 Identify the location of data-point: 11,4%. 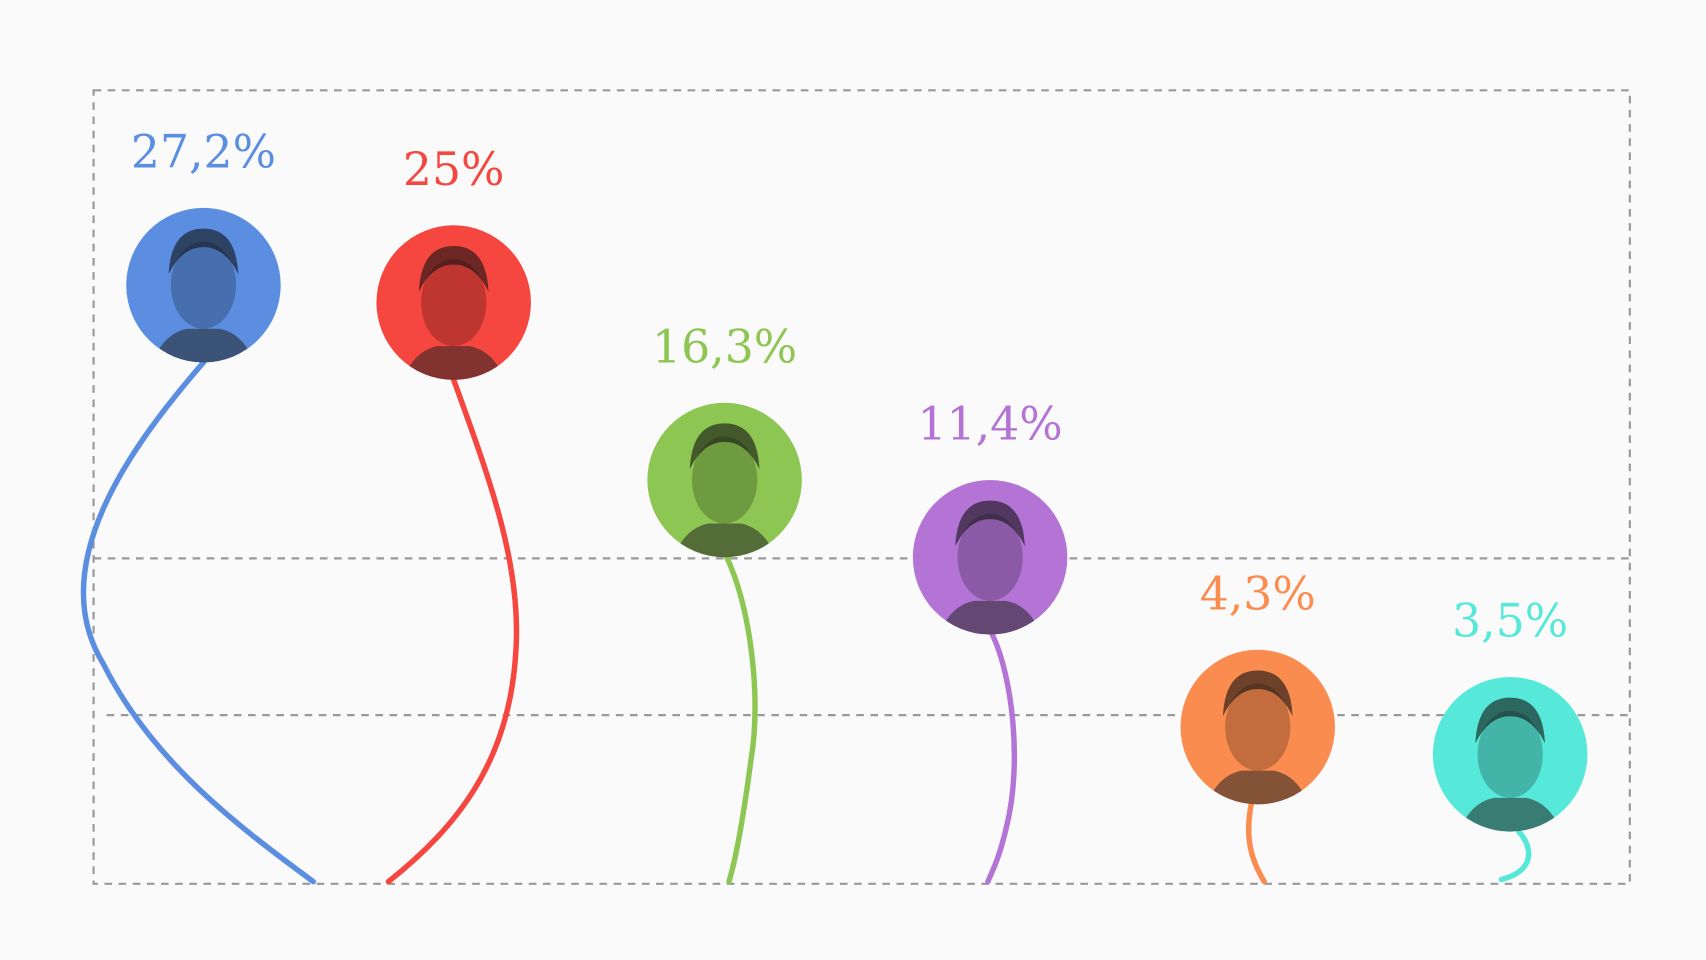
(990, 641).